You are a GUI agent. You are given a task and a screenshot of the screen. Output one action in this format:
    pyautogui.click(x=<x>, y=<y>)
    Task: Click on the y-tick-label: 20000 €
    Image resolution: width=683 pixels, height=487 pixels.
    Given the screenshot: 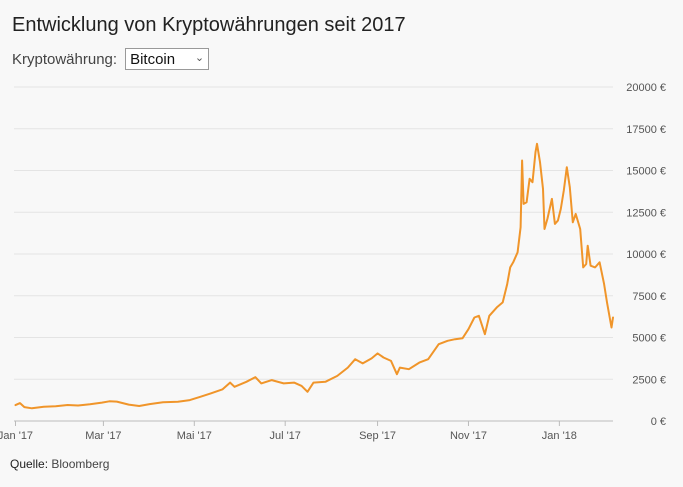 What is the action you would take?
    pyautogui.click(x=646, y=88)
    